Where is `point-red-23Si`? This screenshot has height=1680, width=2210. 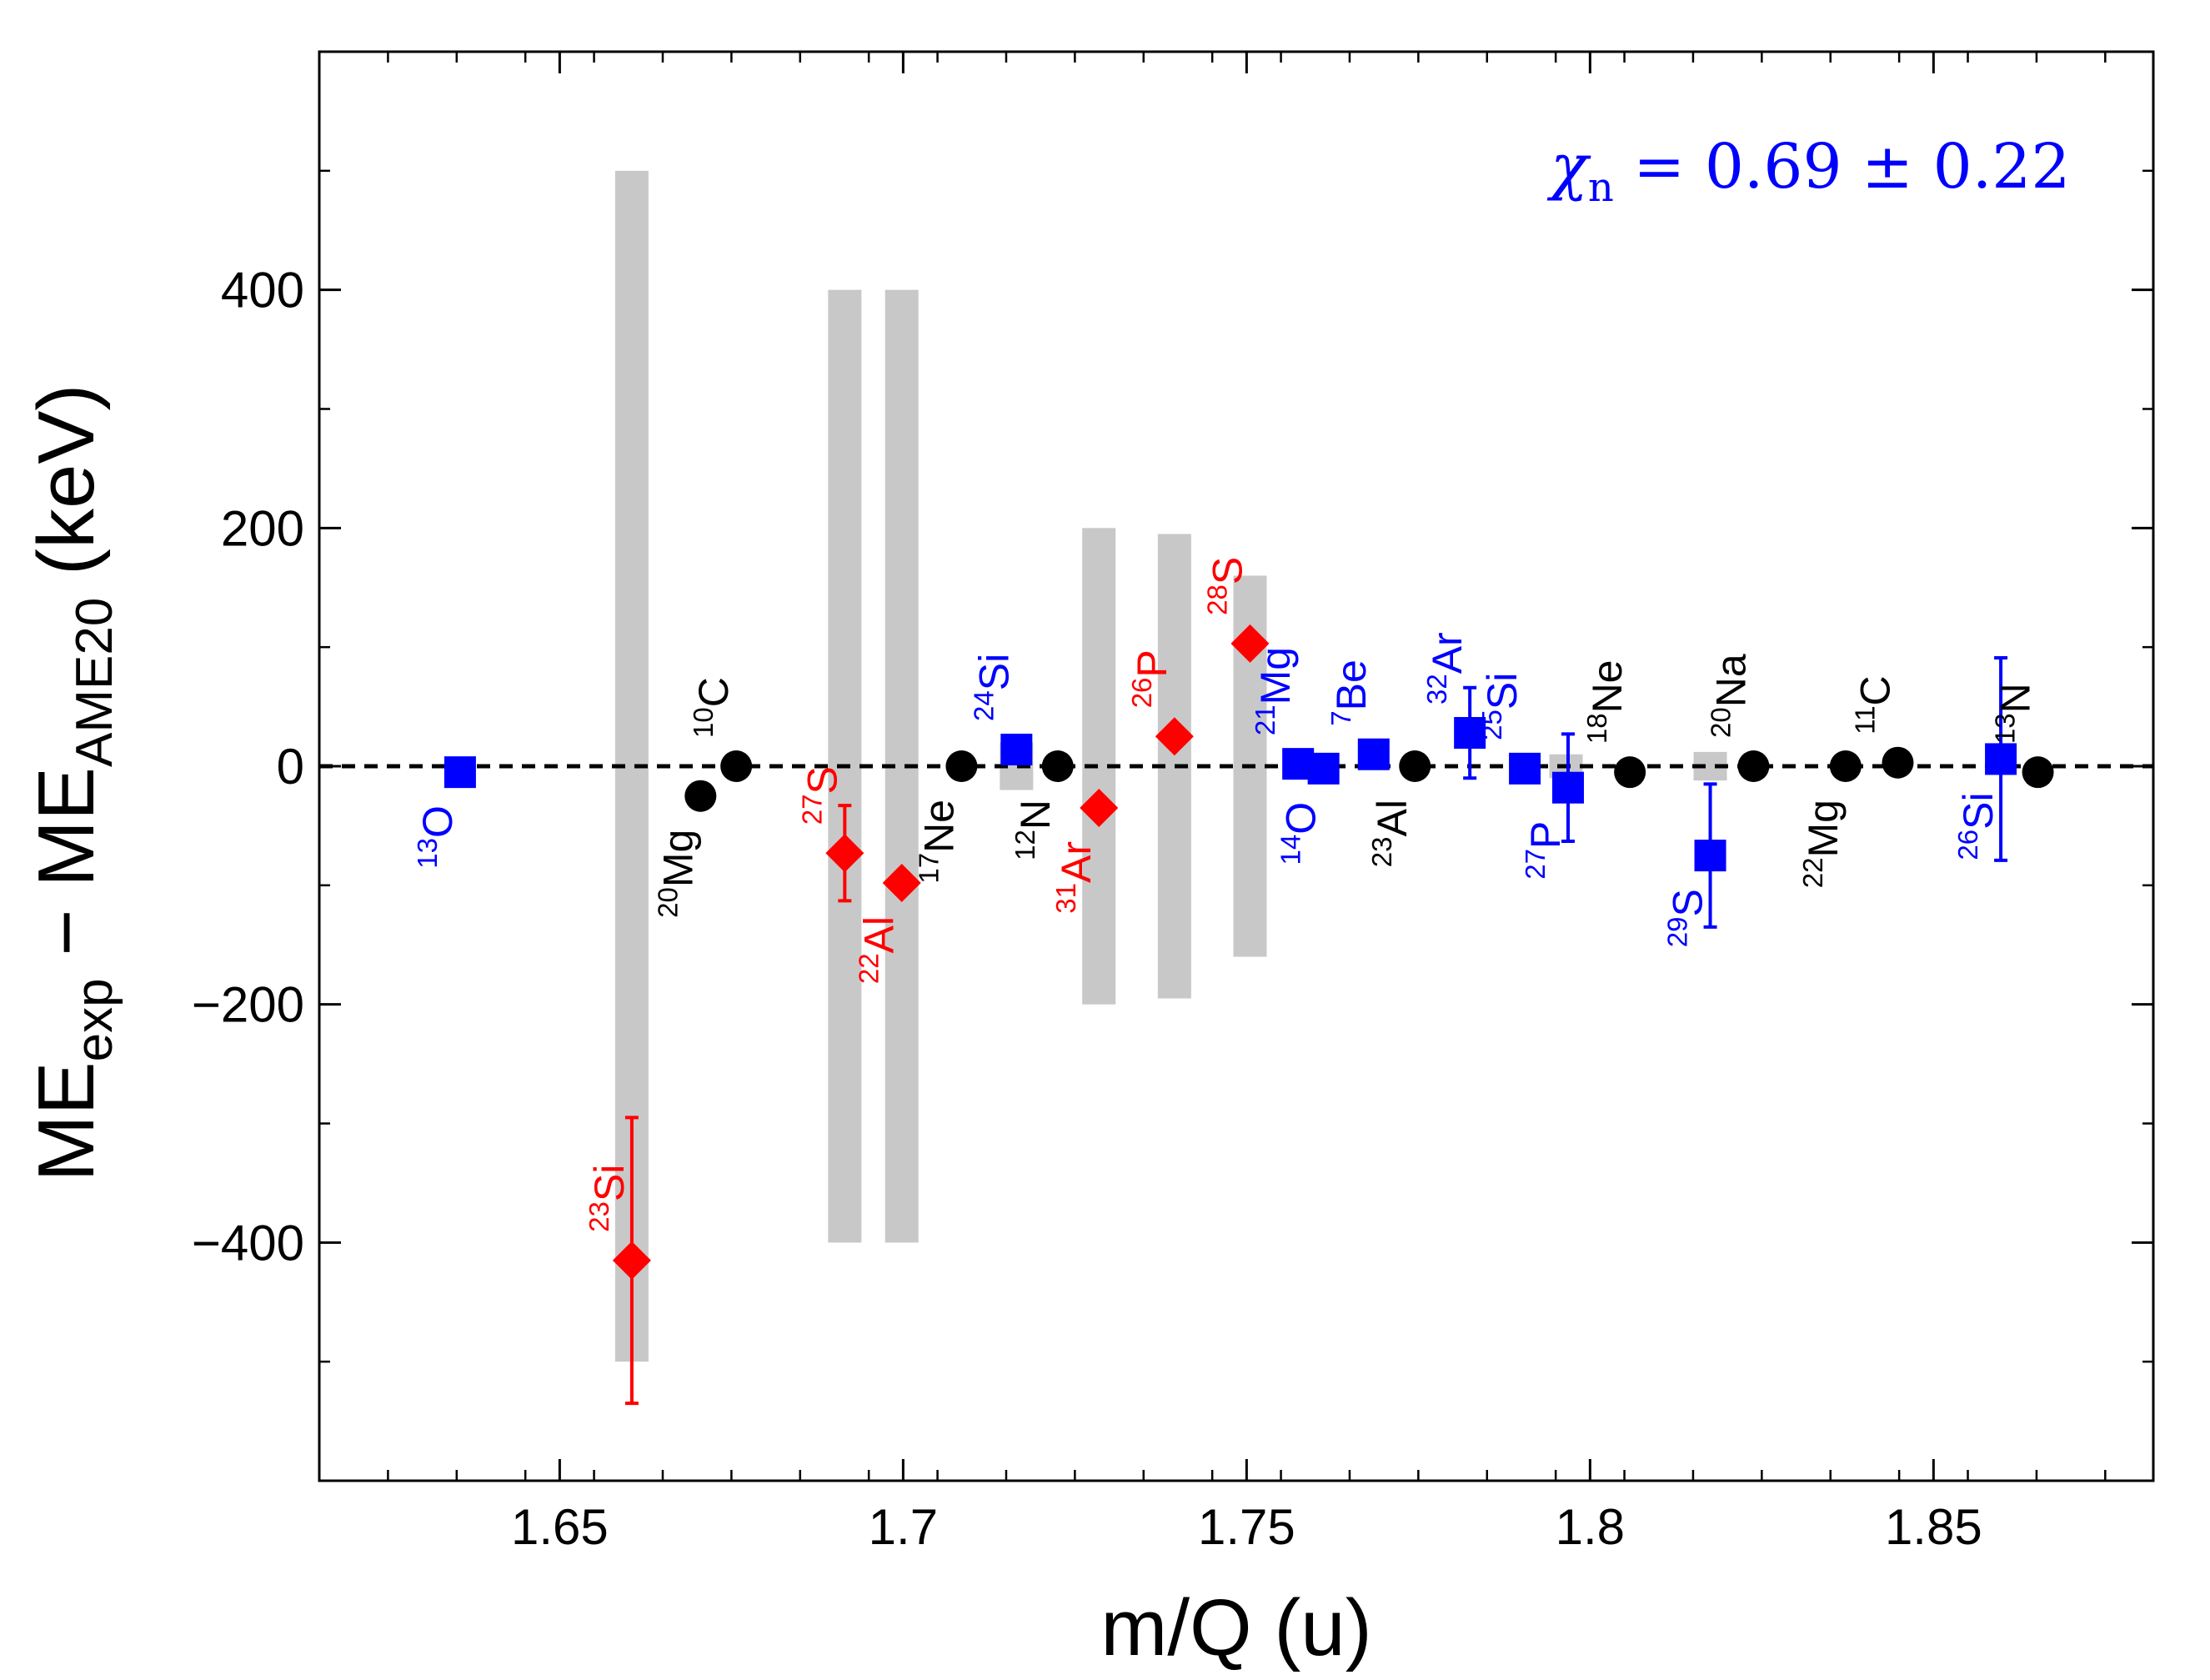
point-red-23Si is located at coordinates (631, 1260).